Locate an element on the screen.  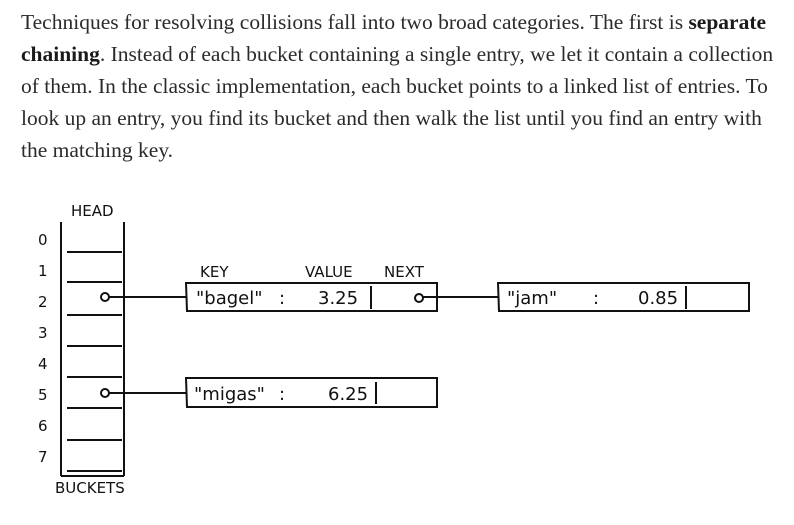
entry-value: 0.85 is located at coordinates (658, 298).